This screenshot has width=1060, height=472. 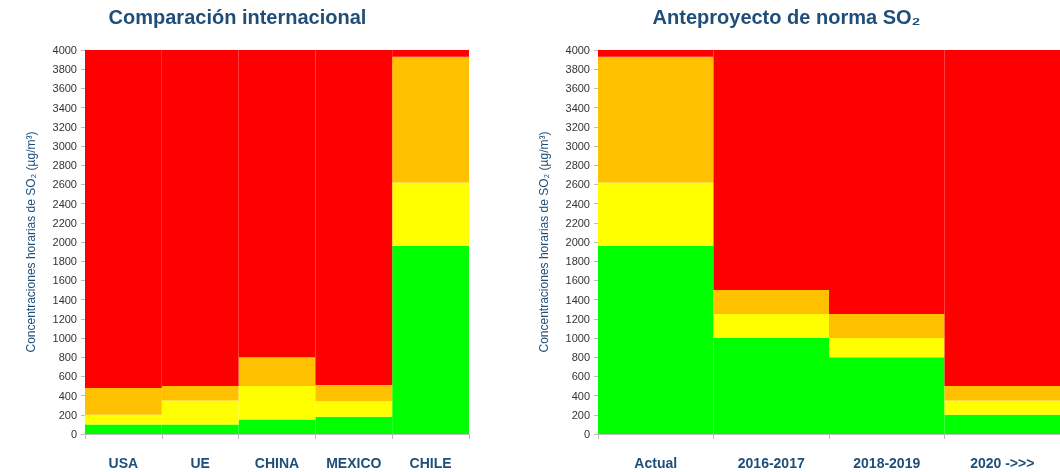 What do you see at coordinates (123, 463) in the screenshot?
I see `x-tick-label: USA` at bounding box center [123, 463].